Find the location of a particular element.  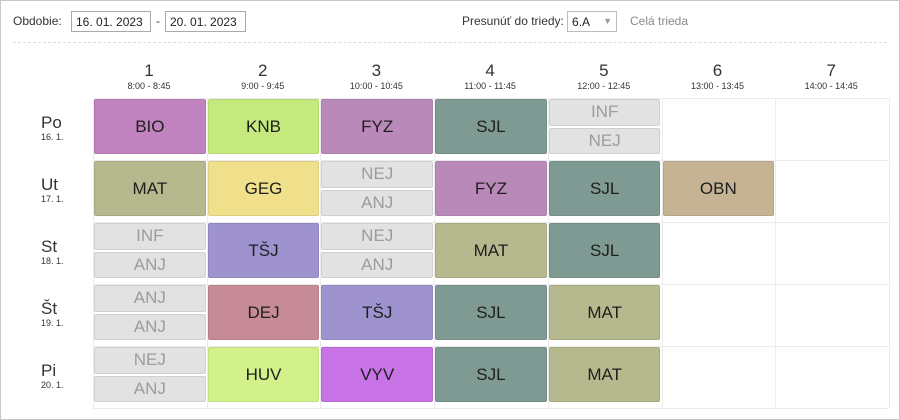

period-time: 12:00 - 12:45 is located at coordinates (604, 86).